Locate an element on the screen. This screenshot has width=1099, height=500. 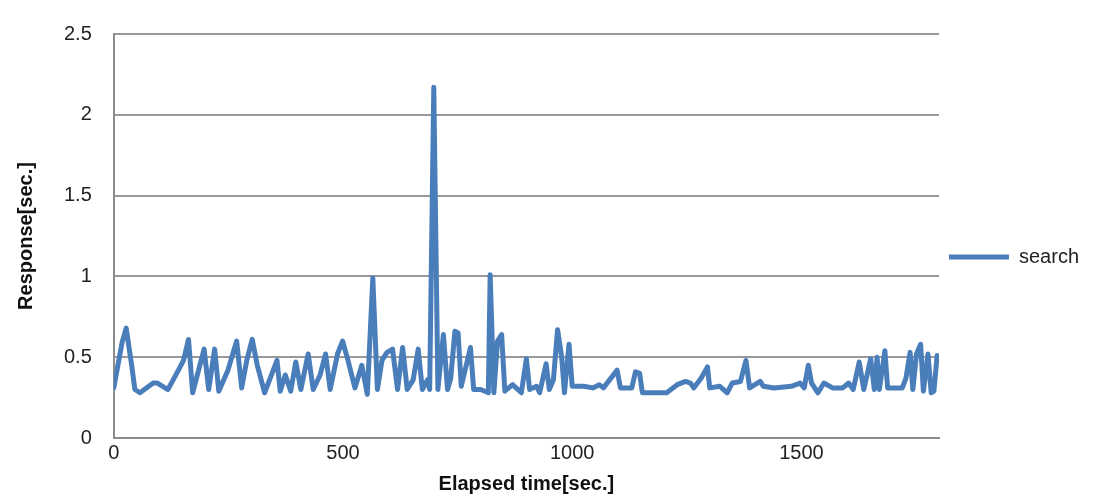
x-tick-label: 0 is located at coordinates (114, 451).